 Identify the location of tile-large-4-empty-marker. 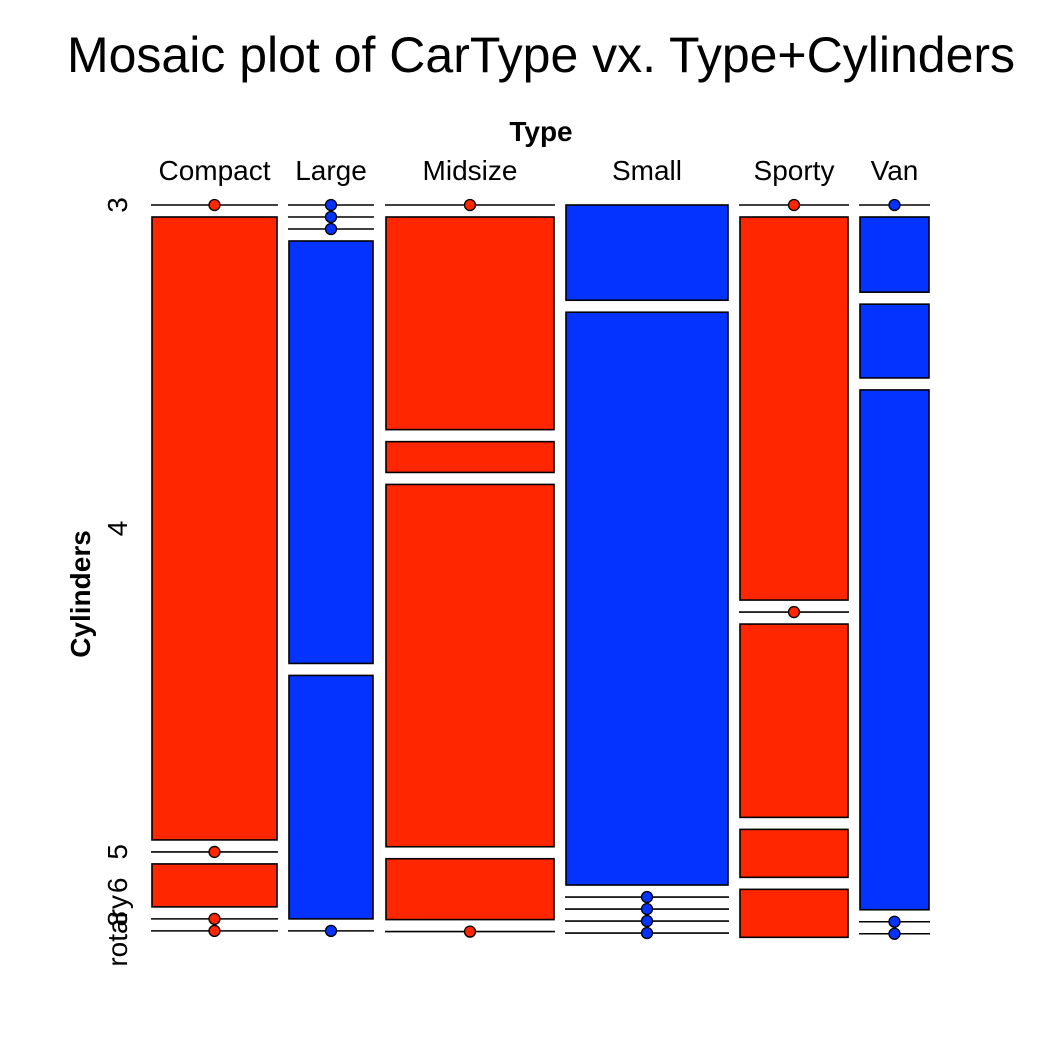
(331, 217).